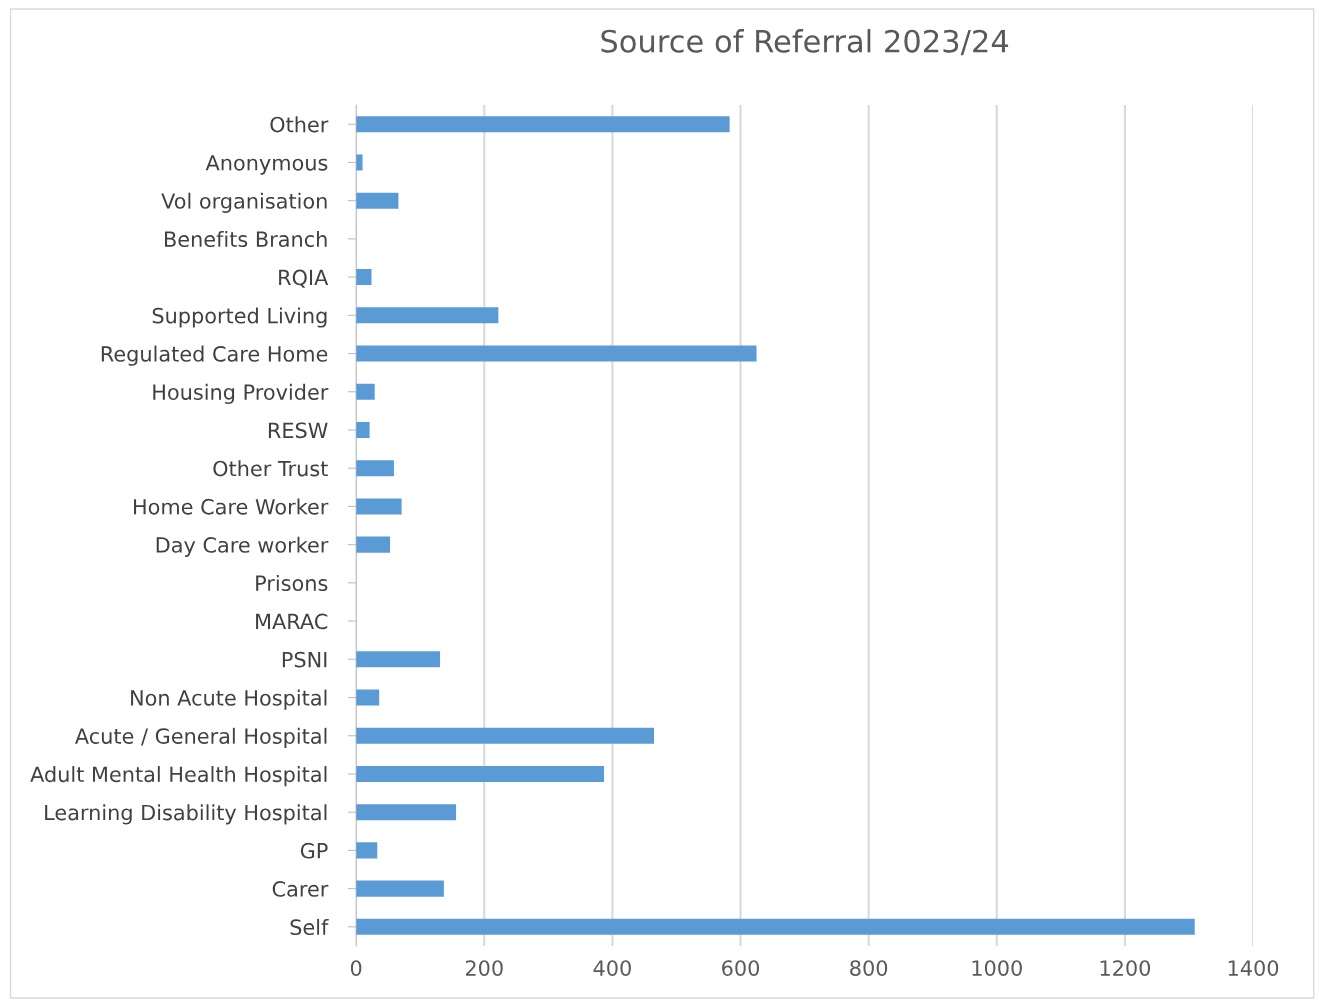 The height and width of the screenshot is (1001, 1319). What do you see at coordinates (292, 583) in the screenshot?
I see `y-tick-label: Prisons` at bounding box center [292, 583].